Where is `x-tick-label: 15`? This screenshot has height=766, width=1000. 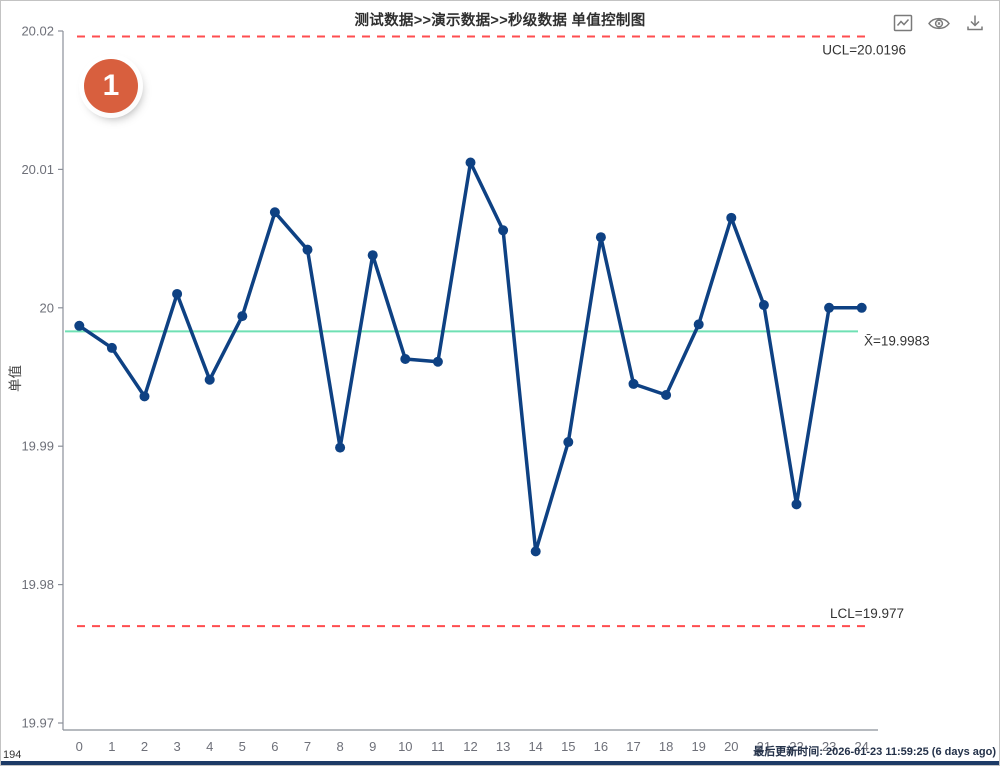 x-tick-label: 15 is located at coordinates (568, 746).